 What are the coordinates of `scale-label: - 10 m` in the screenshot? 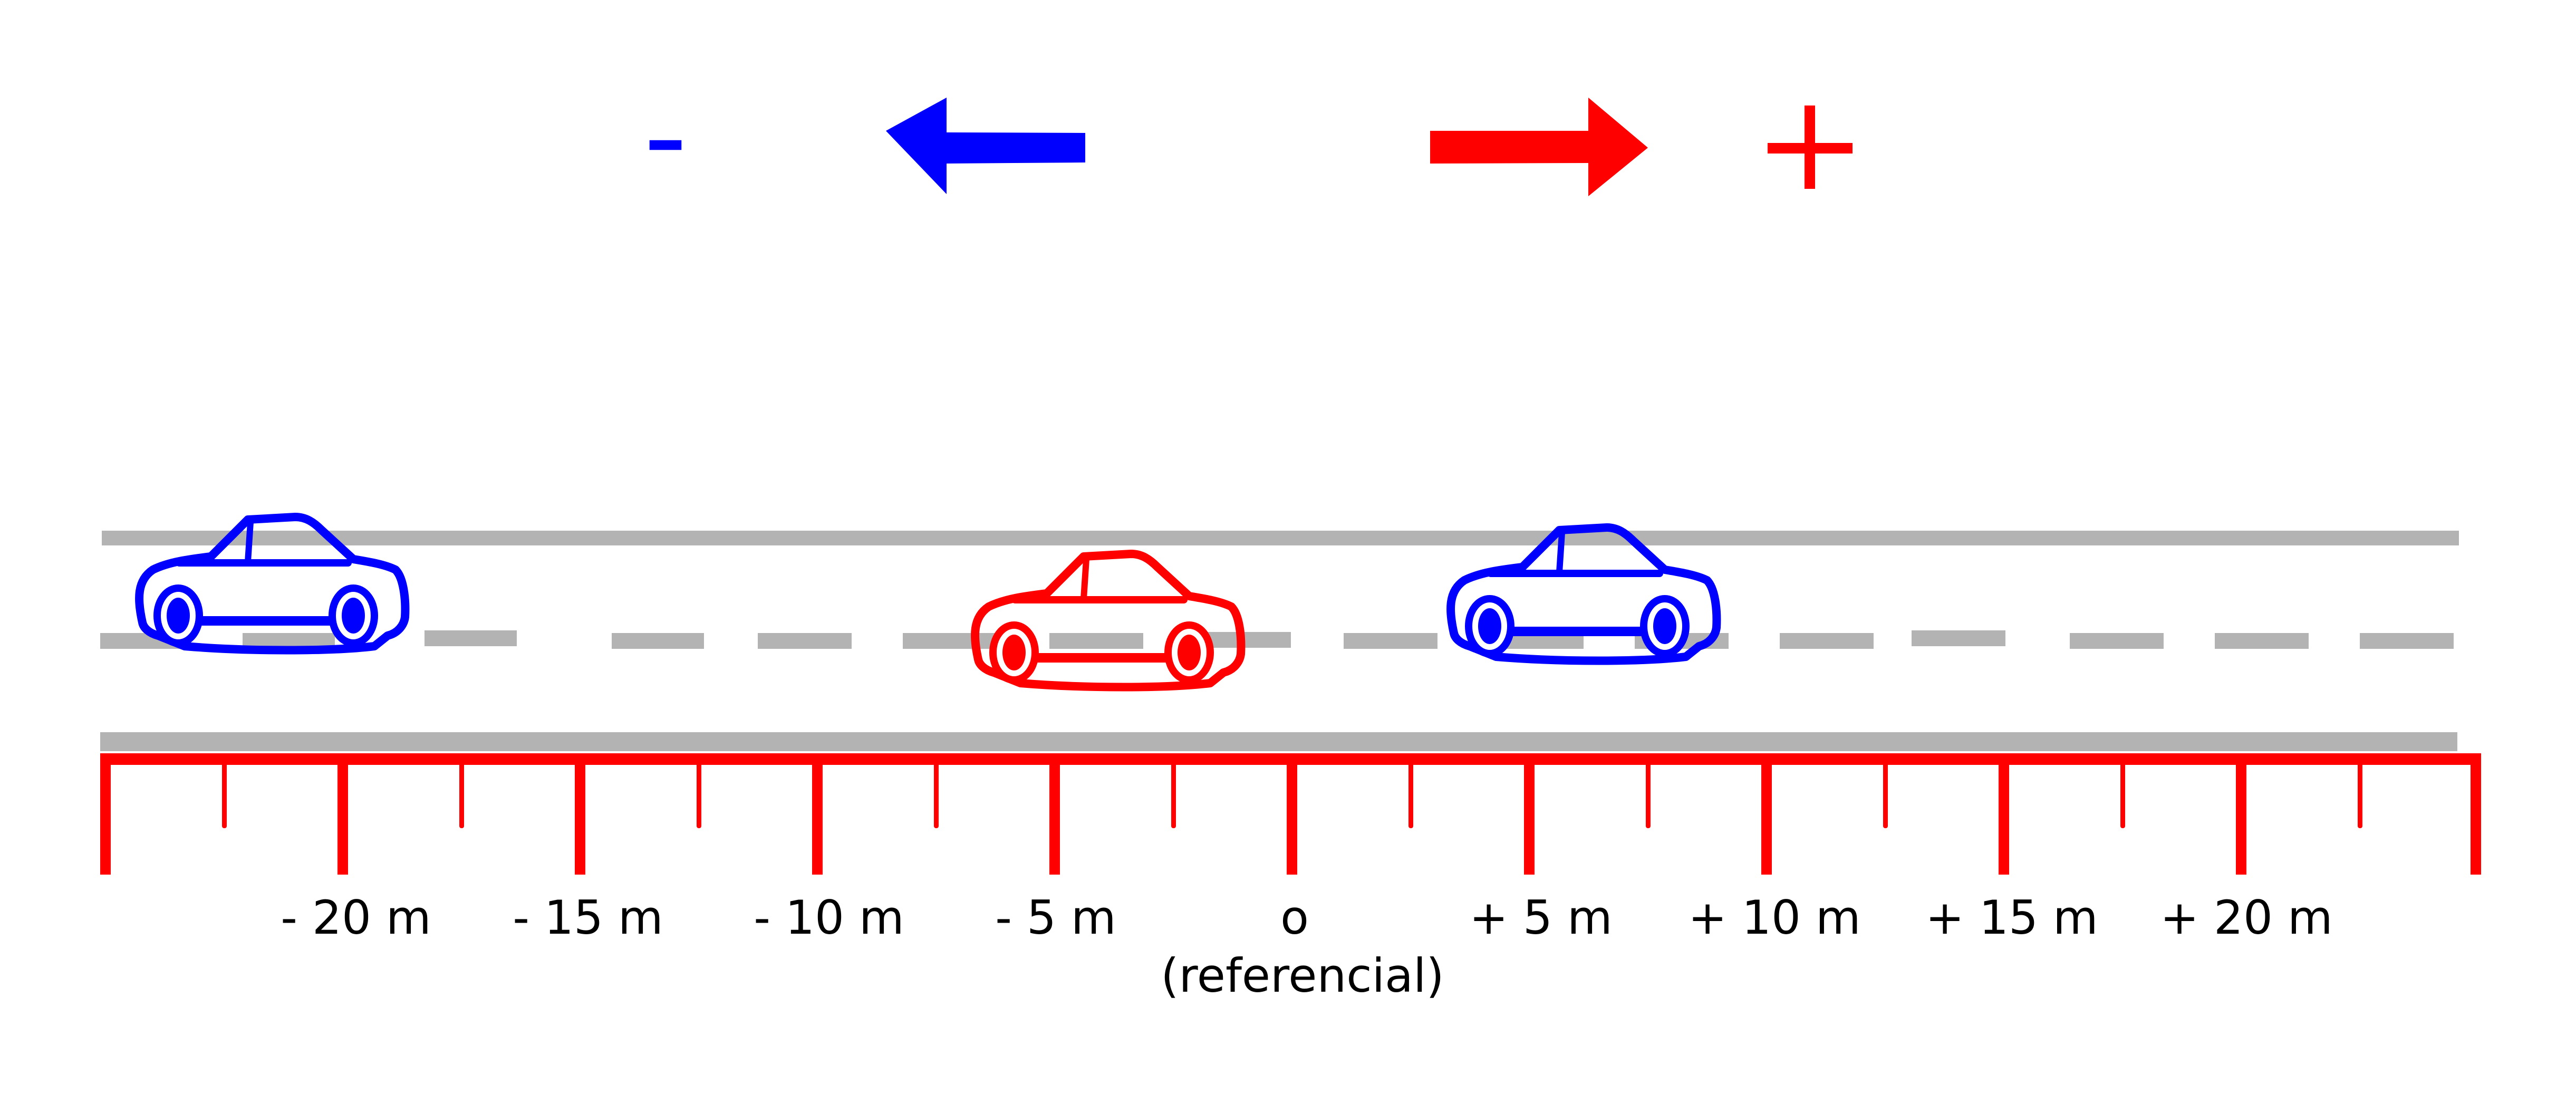 It's located at (829, 917).